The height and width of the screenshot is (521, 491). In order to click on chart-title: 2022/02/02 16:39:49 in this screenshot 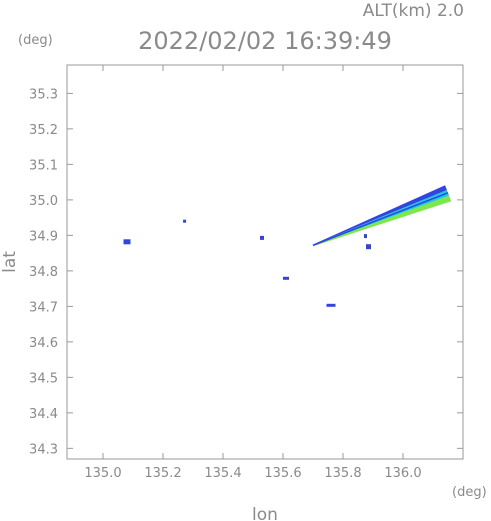, I will do `click(265, 41)`.